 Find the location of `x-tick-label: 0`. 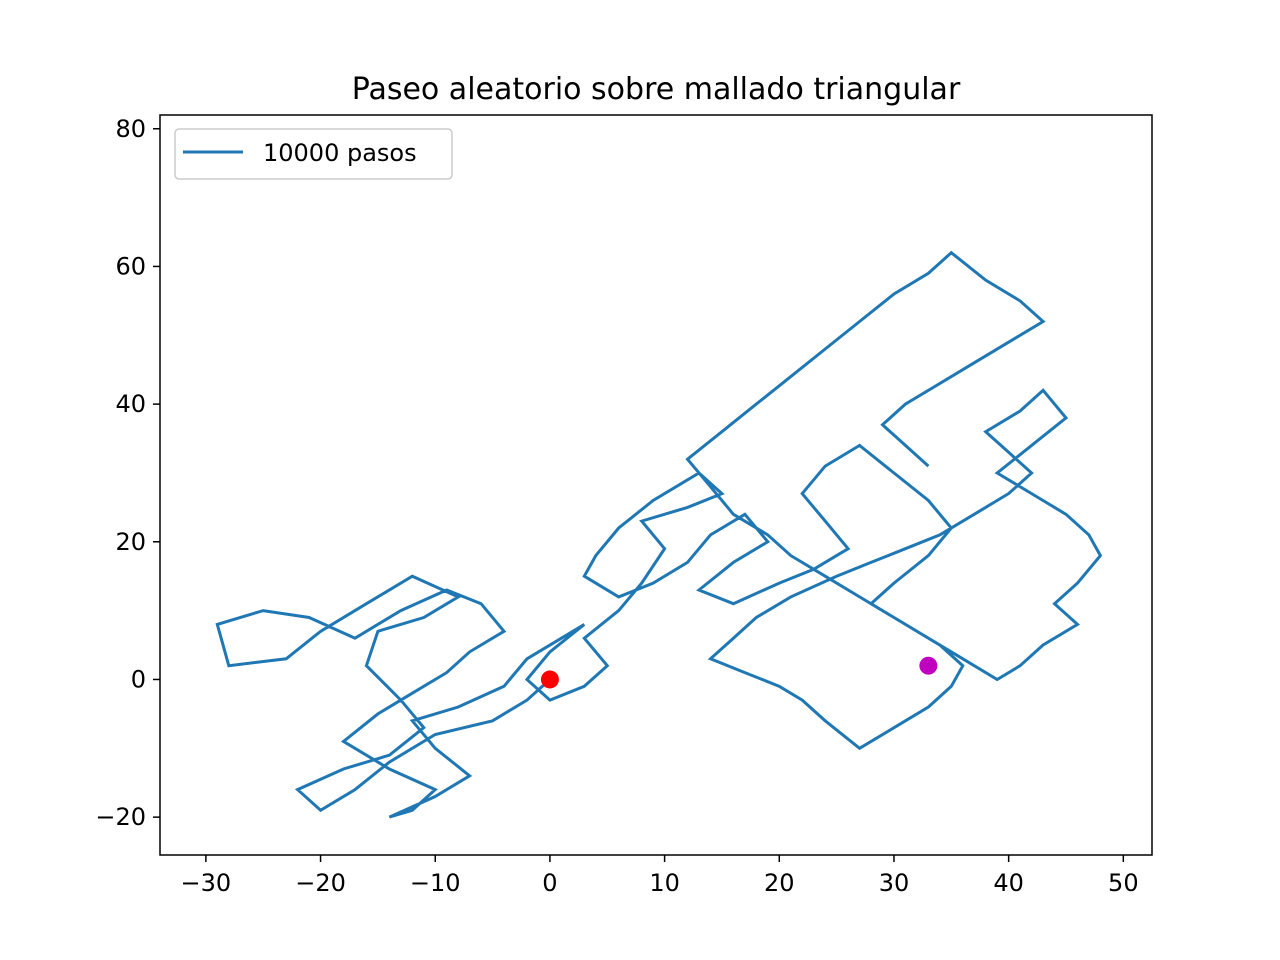

x-tick-label: 0 is located at coordinates (549, 883).